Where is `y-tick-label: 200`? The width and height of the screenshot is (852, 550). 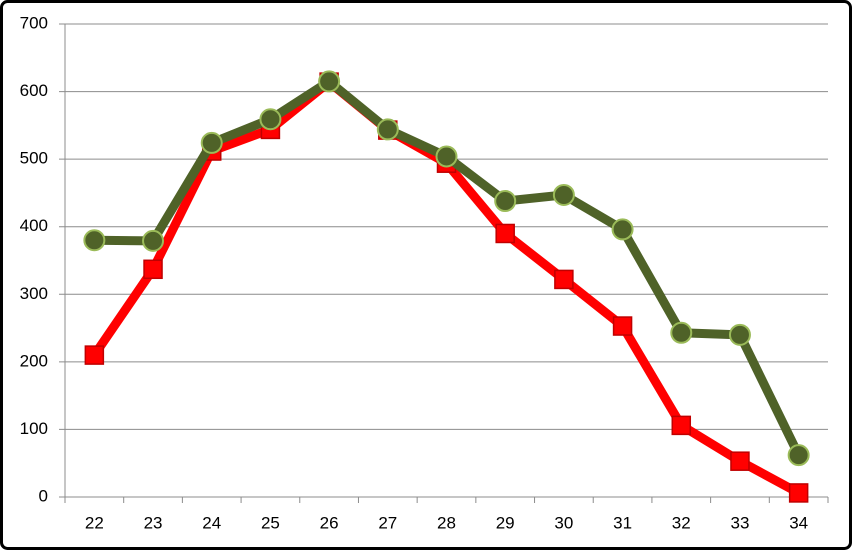 y-tick-label: 200 is located at coordinates (34, 360).